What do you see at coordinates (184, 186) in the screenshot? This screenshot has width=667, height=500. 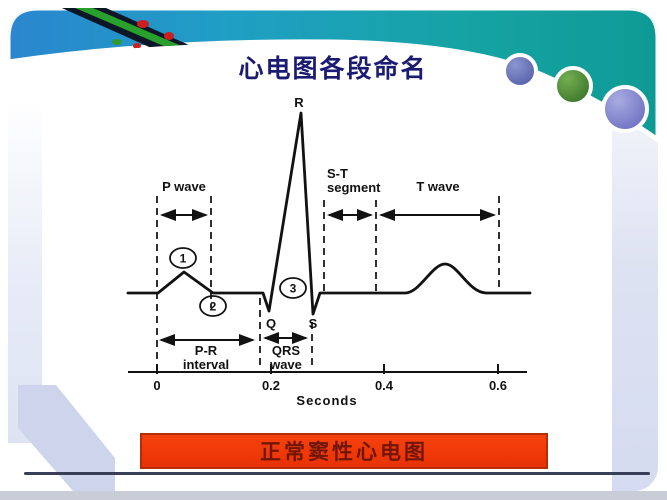 I see `p-wave-label: P wave` at bounding box center [184, 186].